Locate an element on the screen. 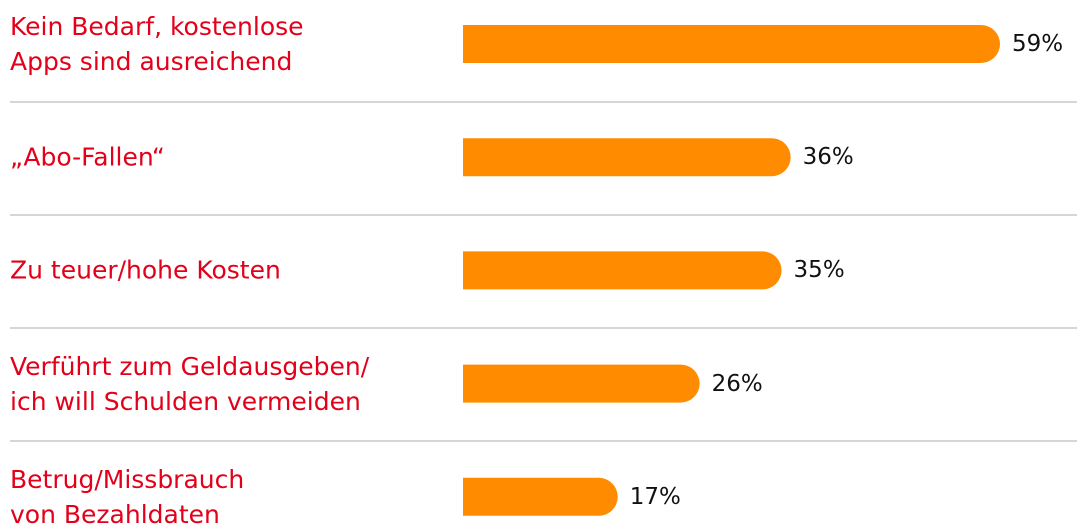 This screenshot has width=1077, height=532. value-label: 17% is located at coordinates (655, 496).